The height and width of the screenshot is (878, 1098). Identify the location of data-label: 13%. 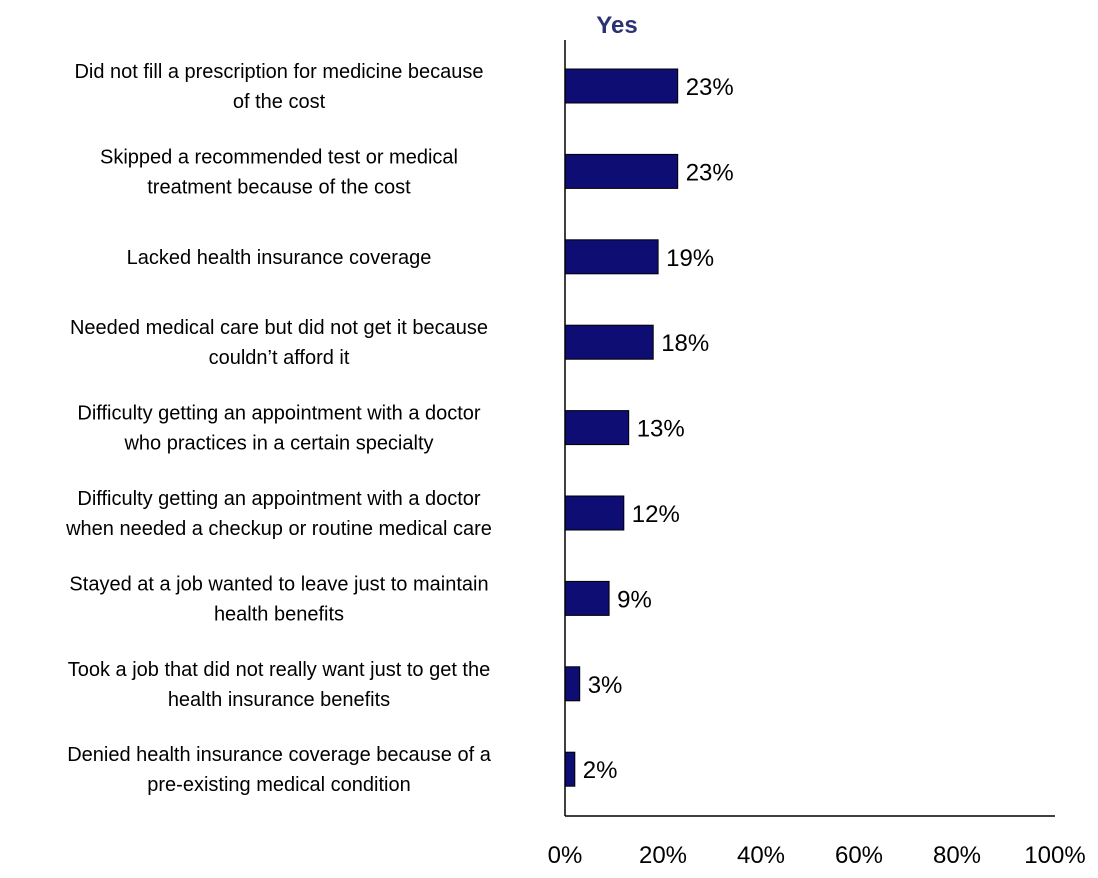
(661, 429).